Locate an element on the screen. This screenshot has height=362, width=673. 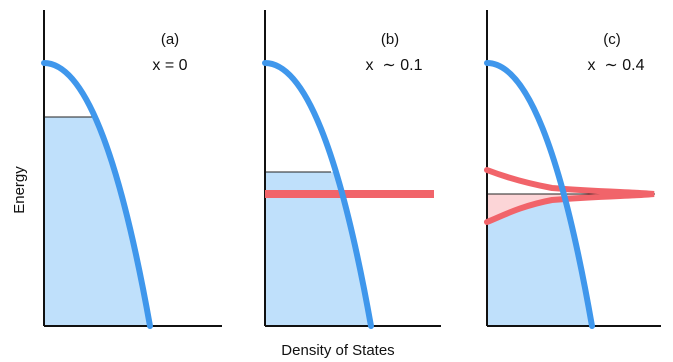
panel-b-doping: x ∼ 0.1 is located at coordinates (394, 65).